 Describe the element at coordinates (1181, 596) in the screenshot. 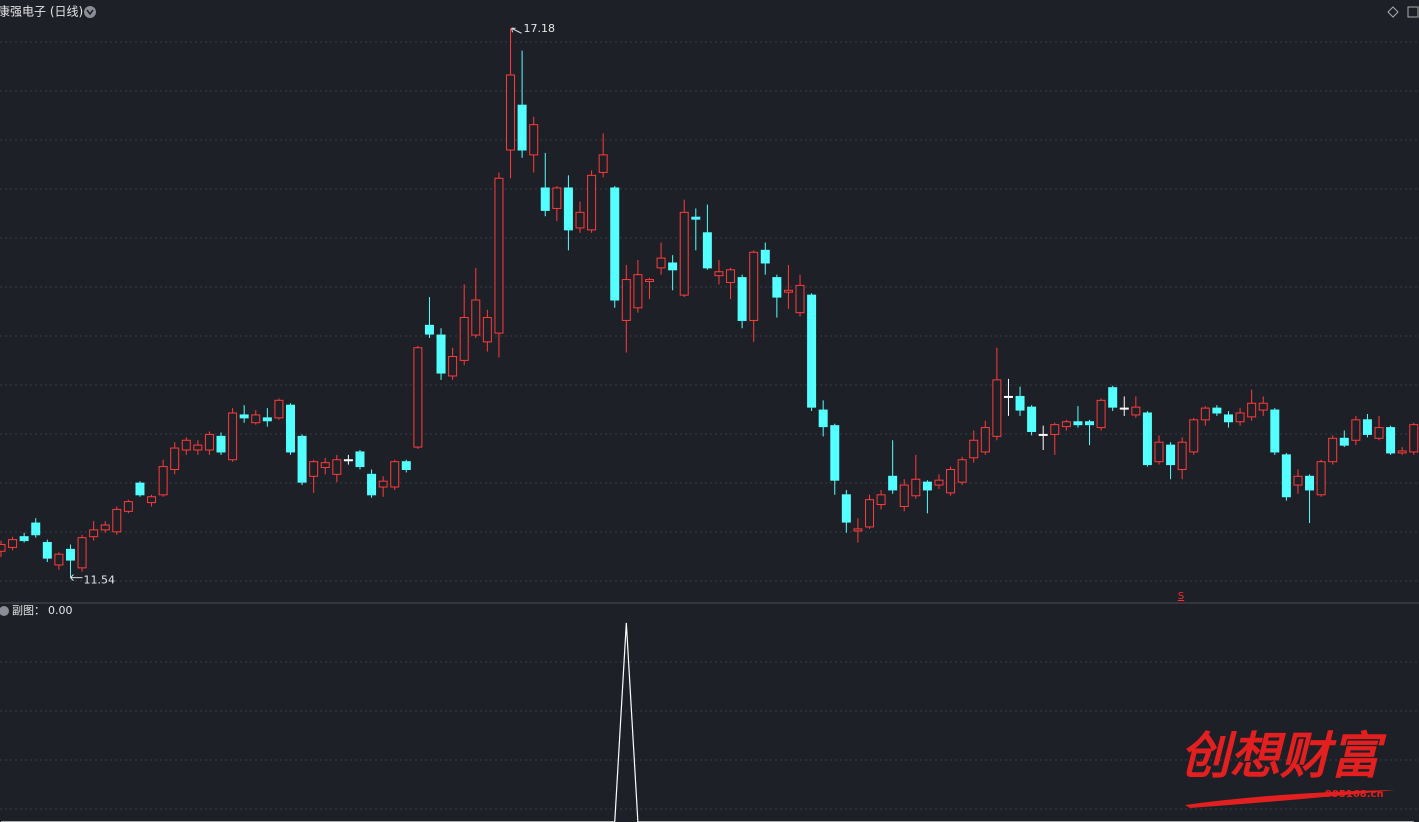

I see `signal-marker: S` at that location.